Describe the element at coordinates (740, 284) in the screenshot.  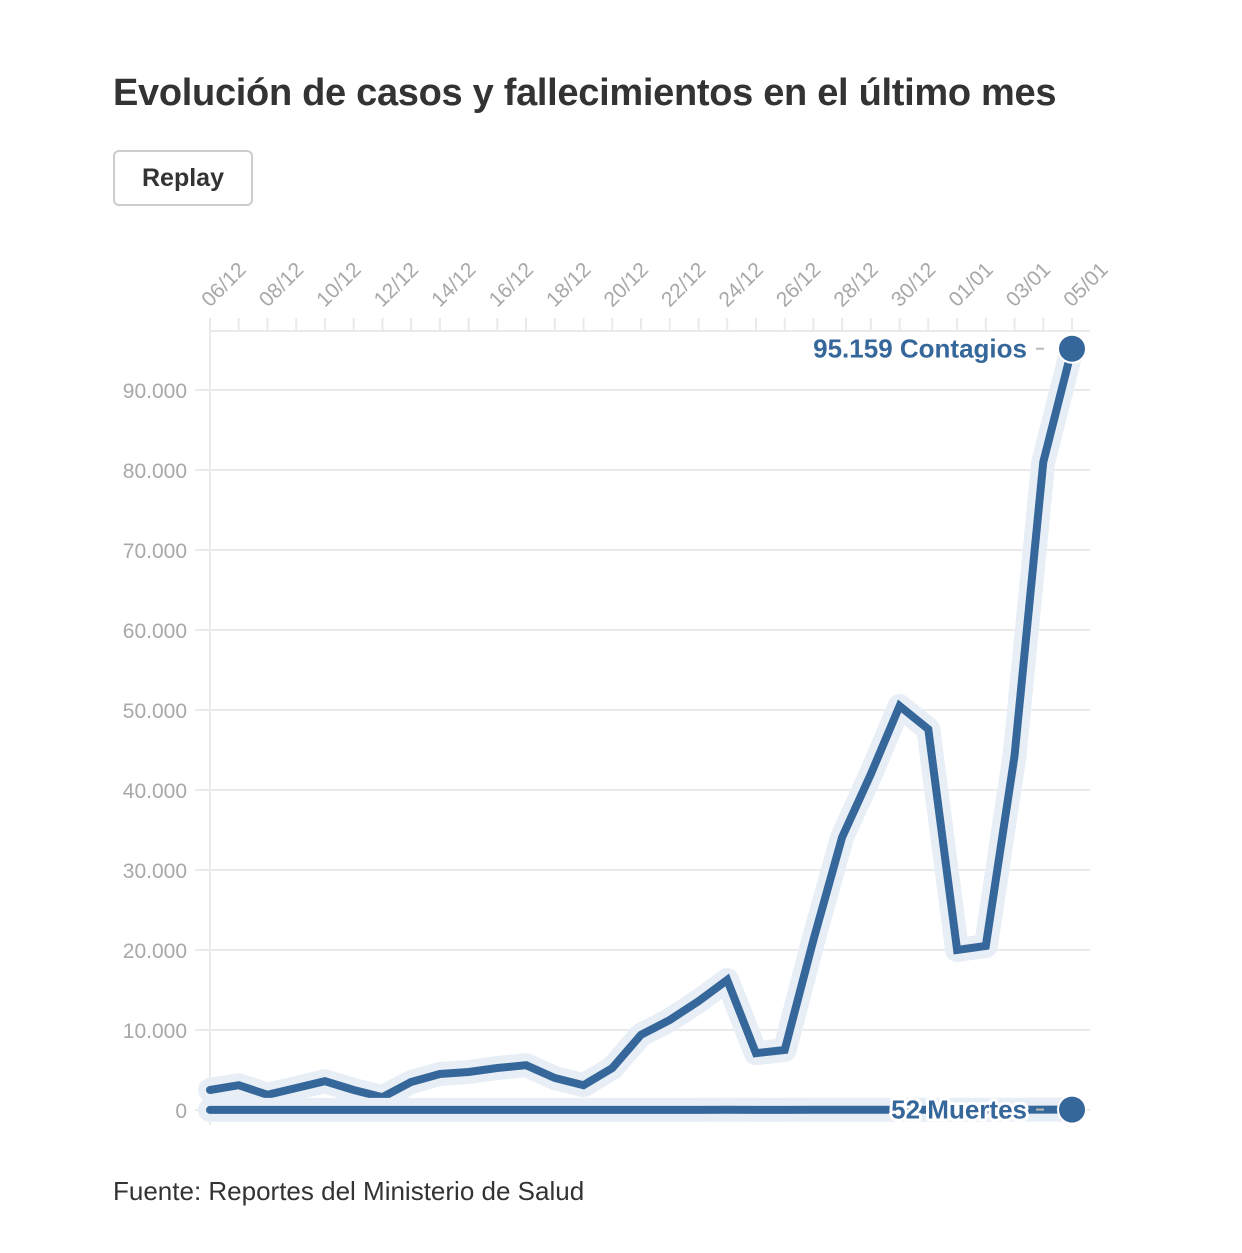
I see `x-tick-label: 24/12` at that location.